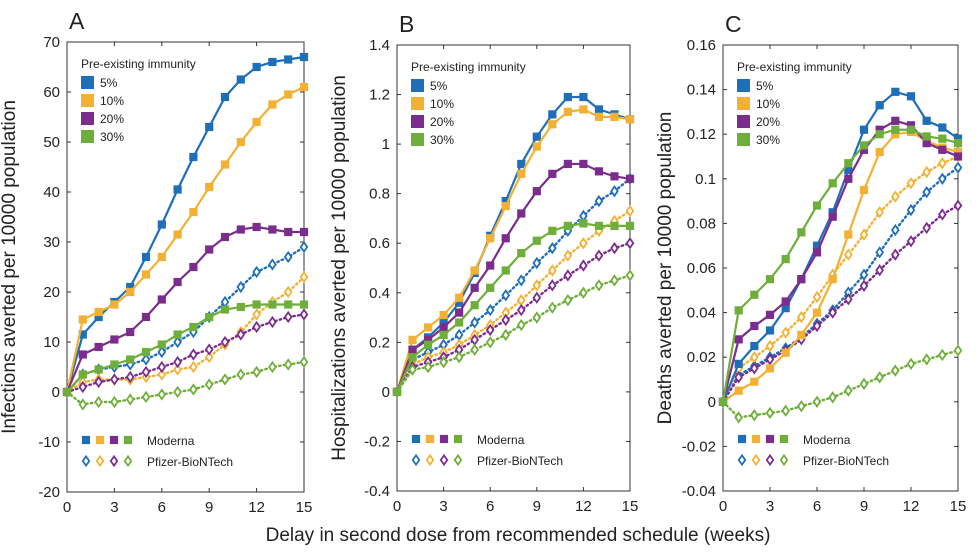  Describe the element at coordinates (112, 137) in the screenshot. I see `legend-label: 30%` at that location.